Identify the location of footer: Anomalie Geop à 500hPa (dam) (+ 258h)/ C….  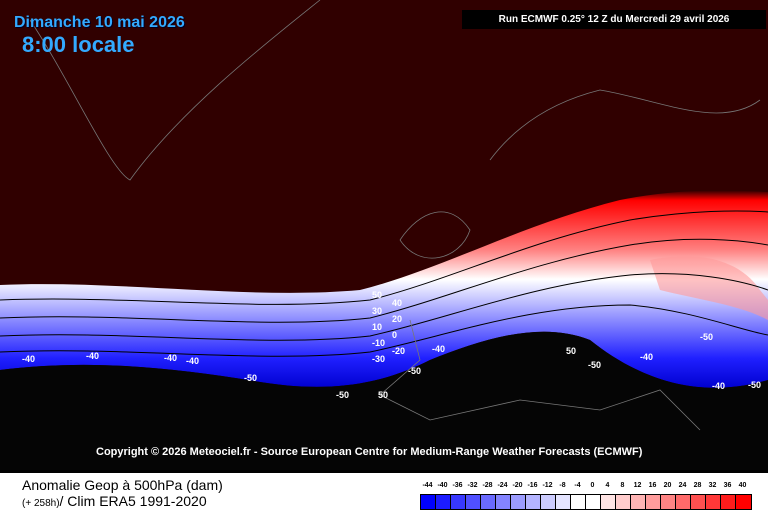
(384, 492).